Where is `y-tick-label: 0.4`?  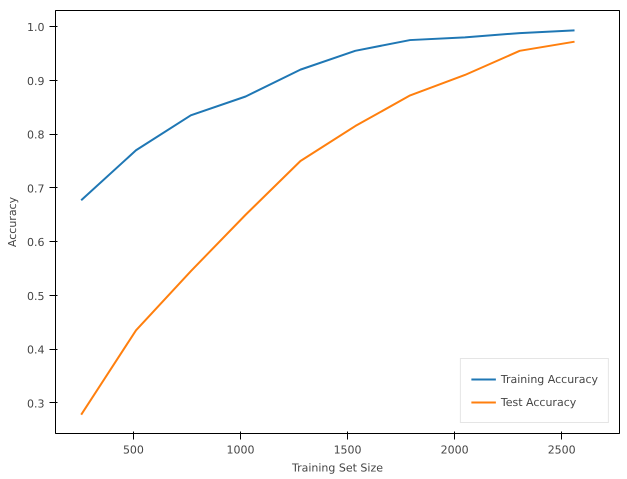 y-tick-label: 0.4 is located at coordinates (36, 350).